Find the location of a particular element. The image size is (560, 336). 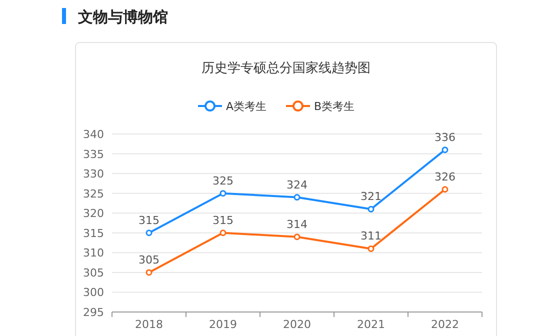

y-tick-label: 340 is located at coordinates (93, 134).